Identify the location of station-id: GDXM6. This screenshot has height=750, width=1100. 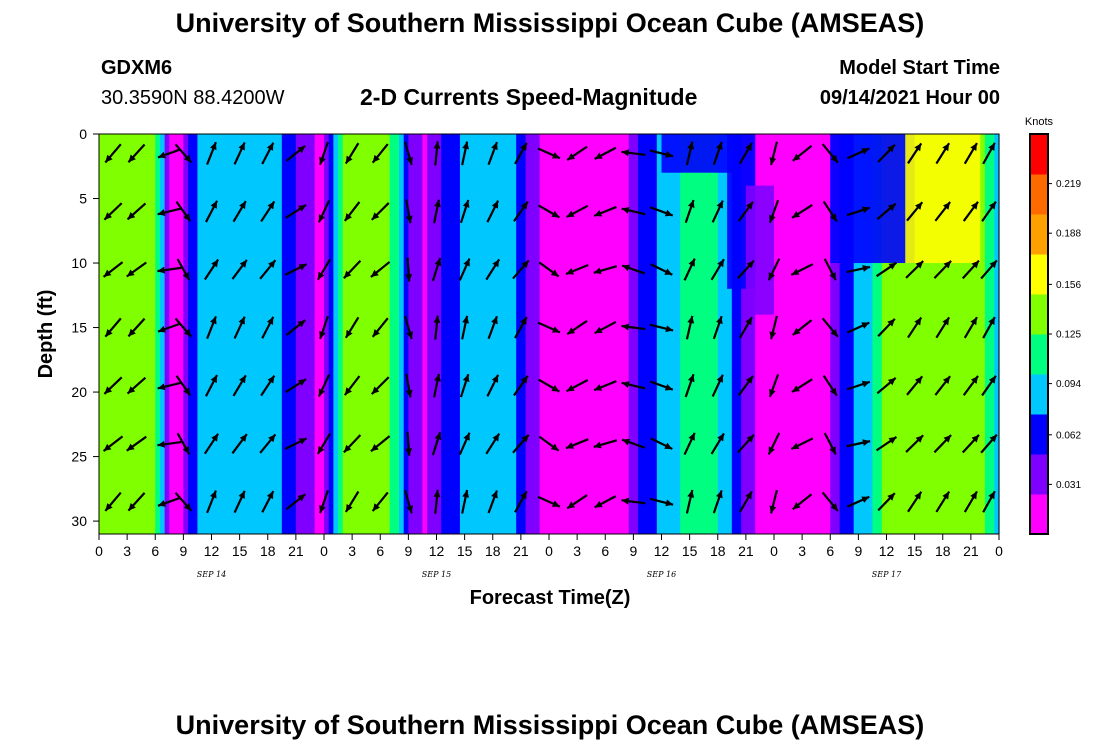
(137, 68).